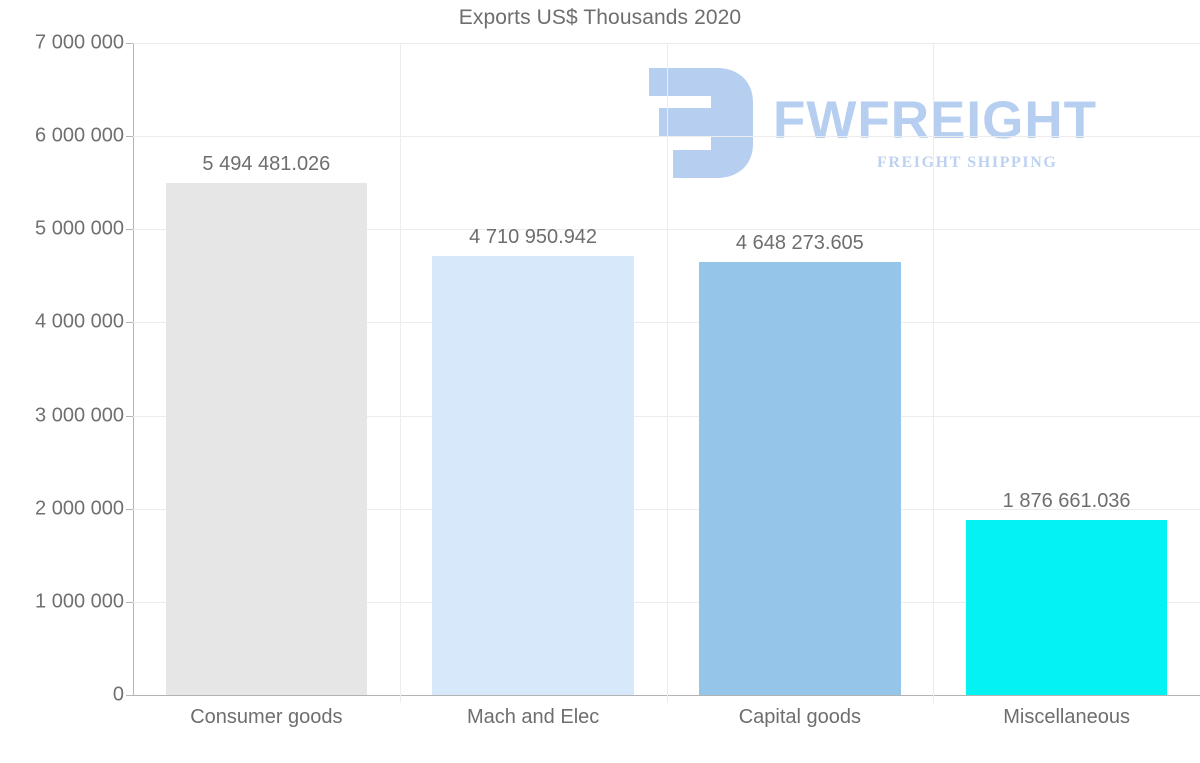 This screenshot has width=1200, height=763. Describe the element at coordinates (133, 369) in the screenshot. I see `y-axis-line` at that location.